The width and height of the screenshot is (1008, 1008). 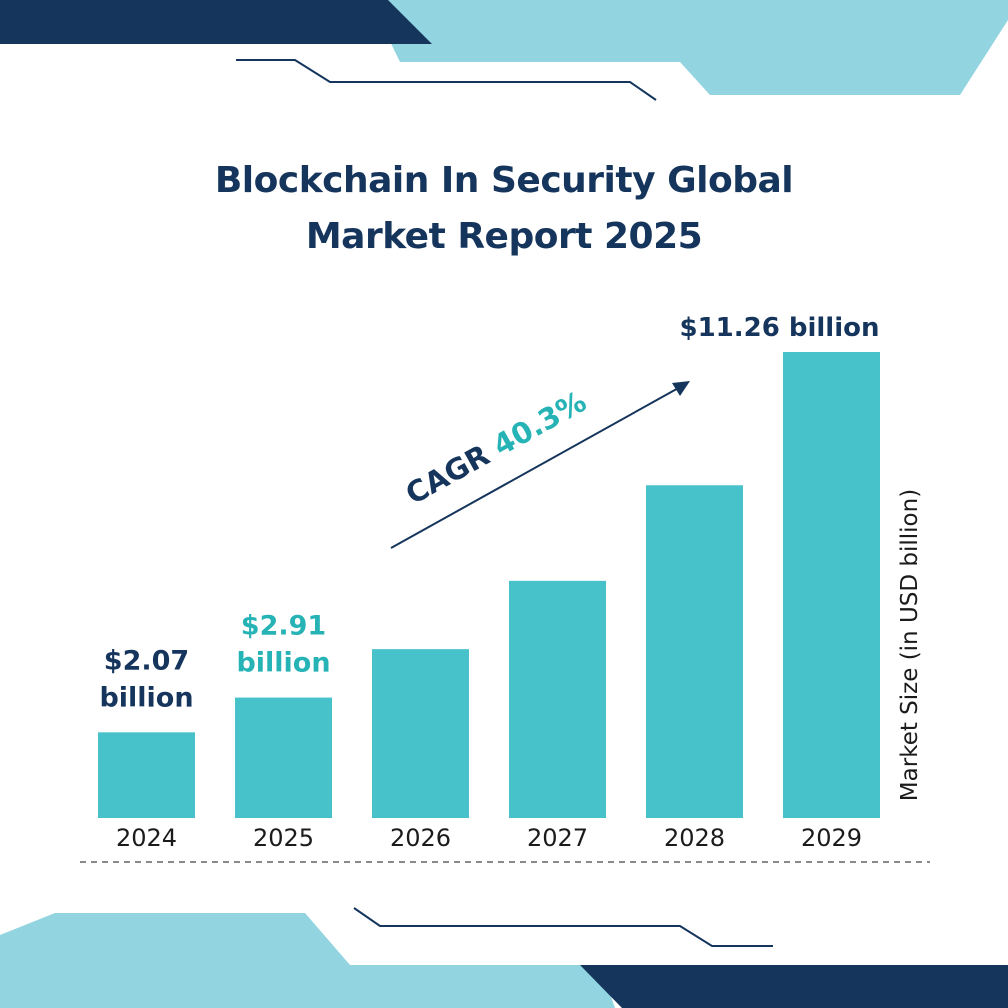 I want to click on data-label-value-2025: $2.91, so click(x=283, y=626).